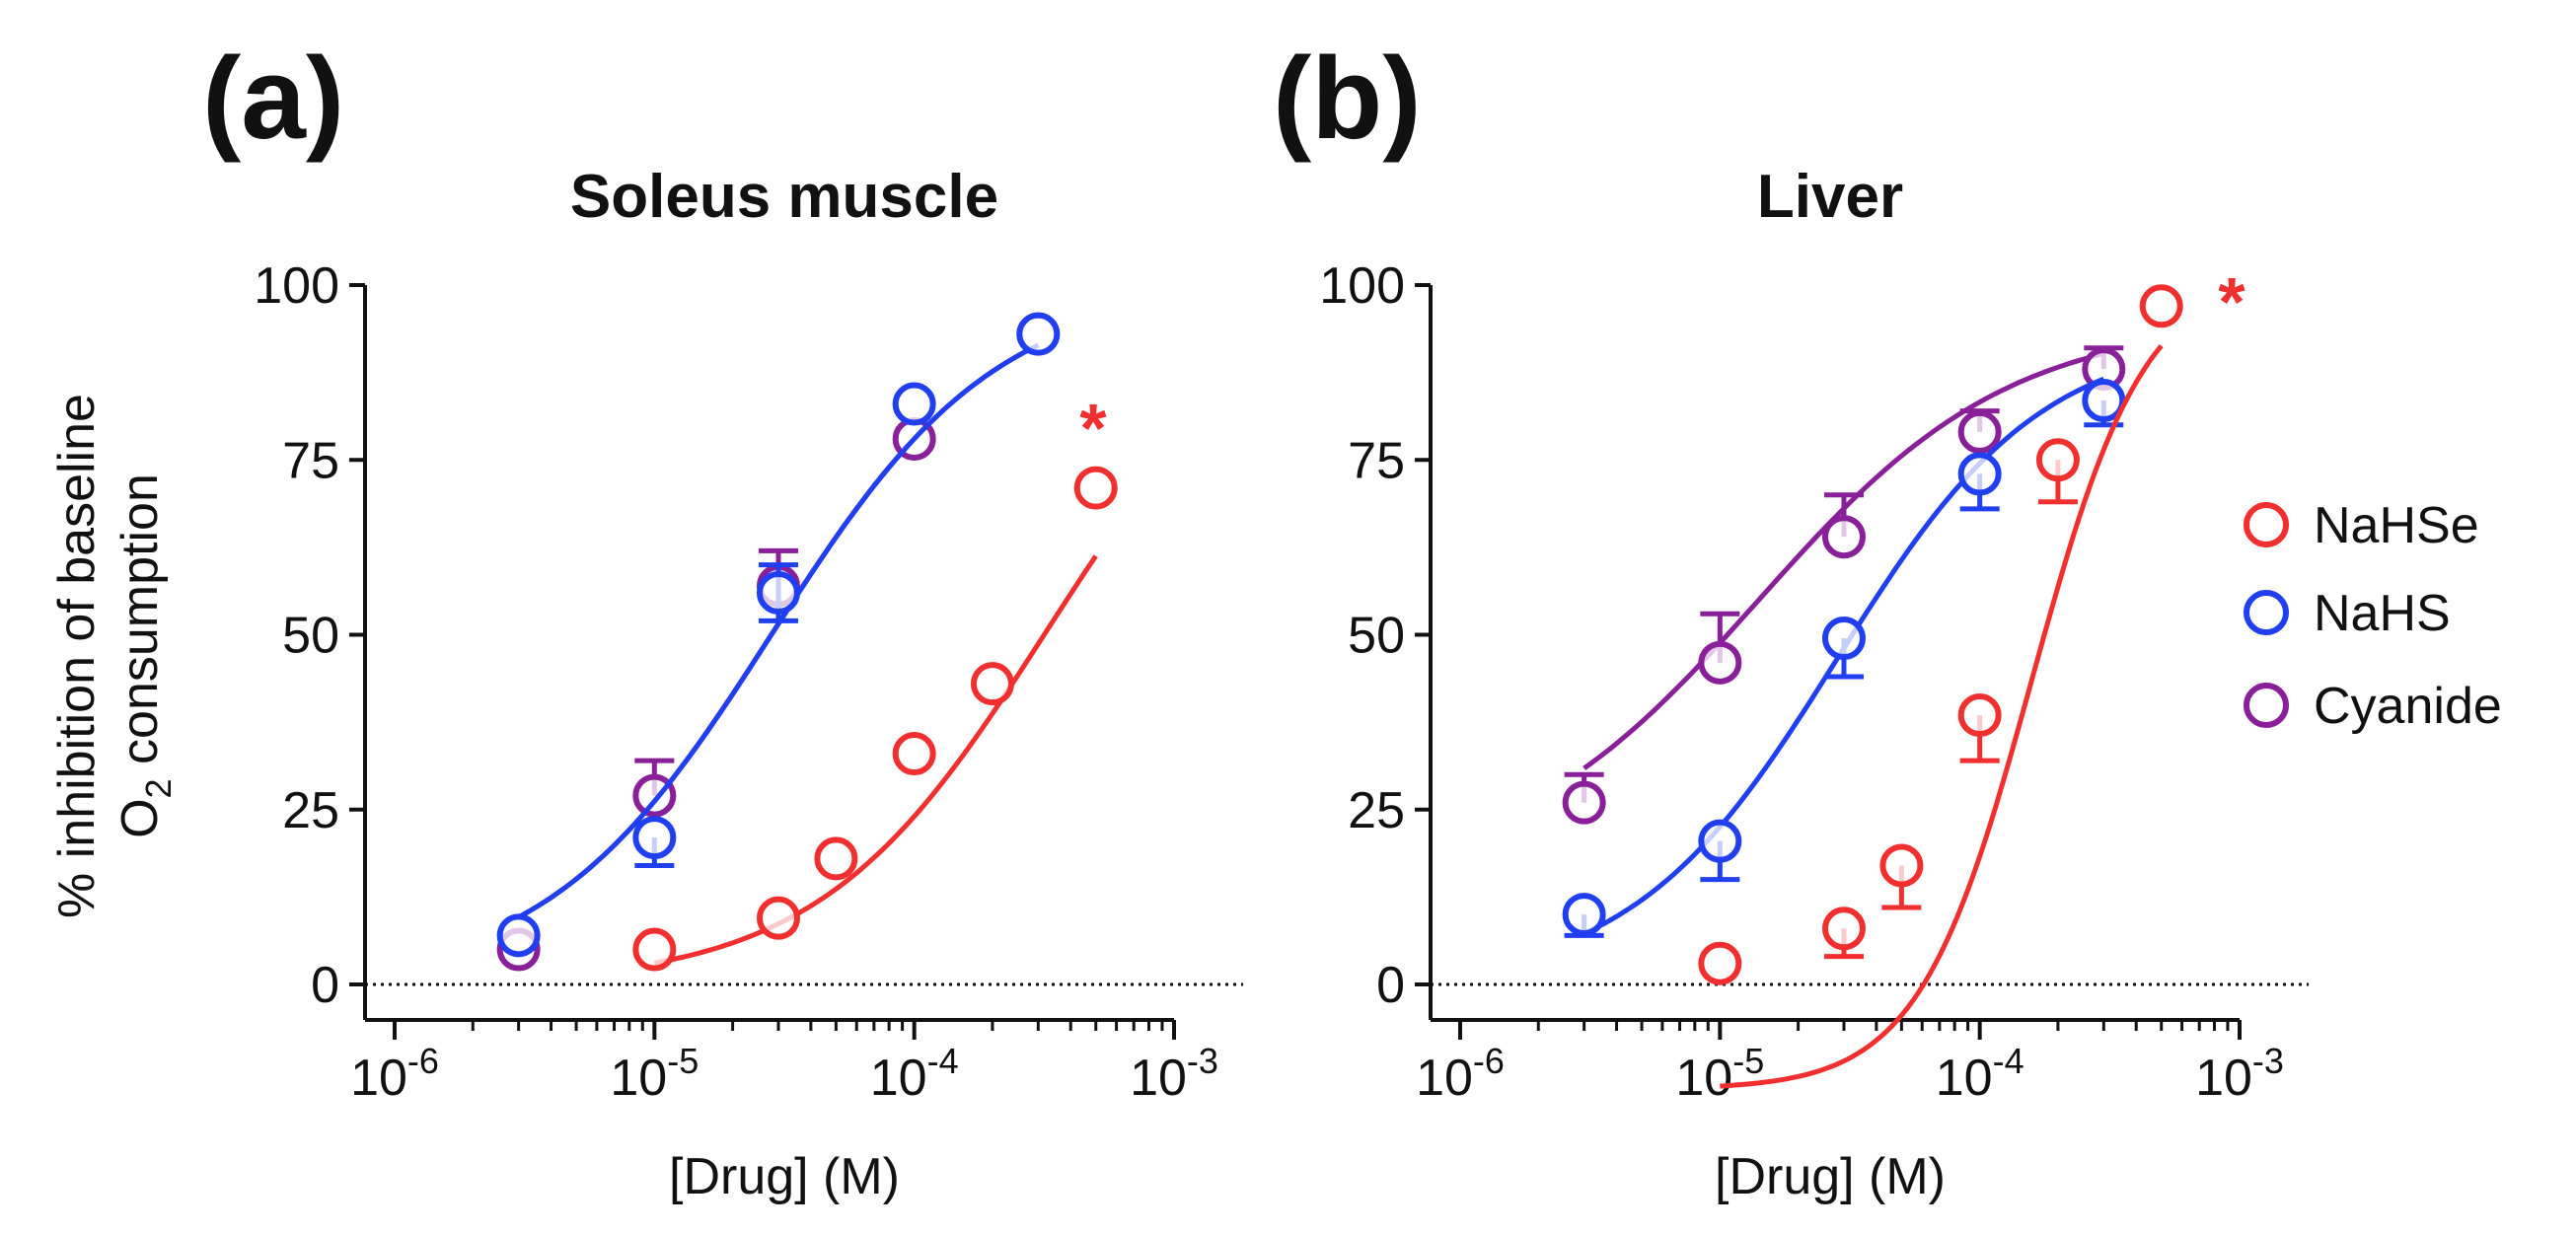 This screenshot has height=1234, width=2576. I want to click on legend-marker-nahs, so click(2266, 613).